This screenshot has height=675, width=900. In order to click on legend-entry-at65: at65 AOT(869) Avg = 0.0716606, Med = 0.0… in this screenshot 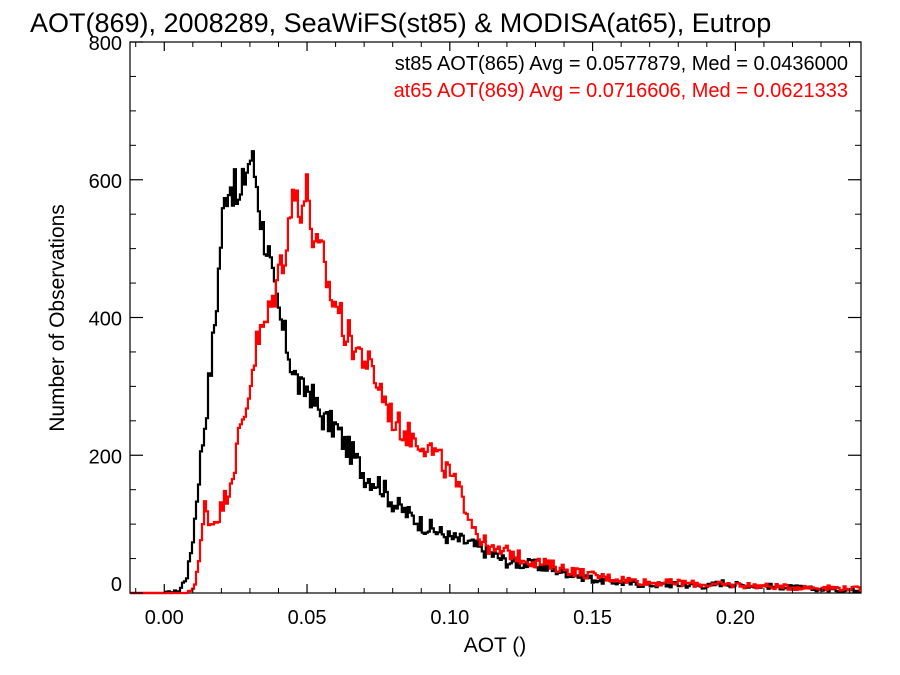, I will do `click(621, 91)`.